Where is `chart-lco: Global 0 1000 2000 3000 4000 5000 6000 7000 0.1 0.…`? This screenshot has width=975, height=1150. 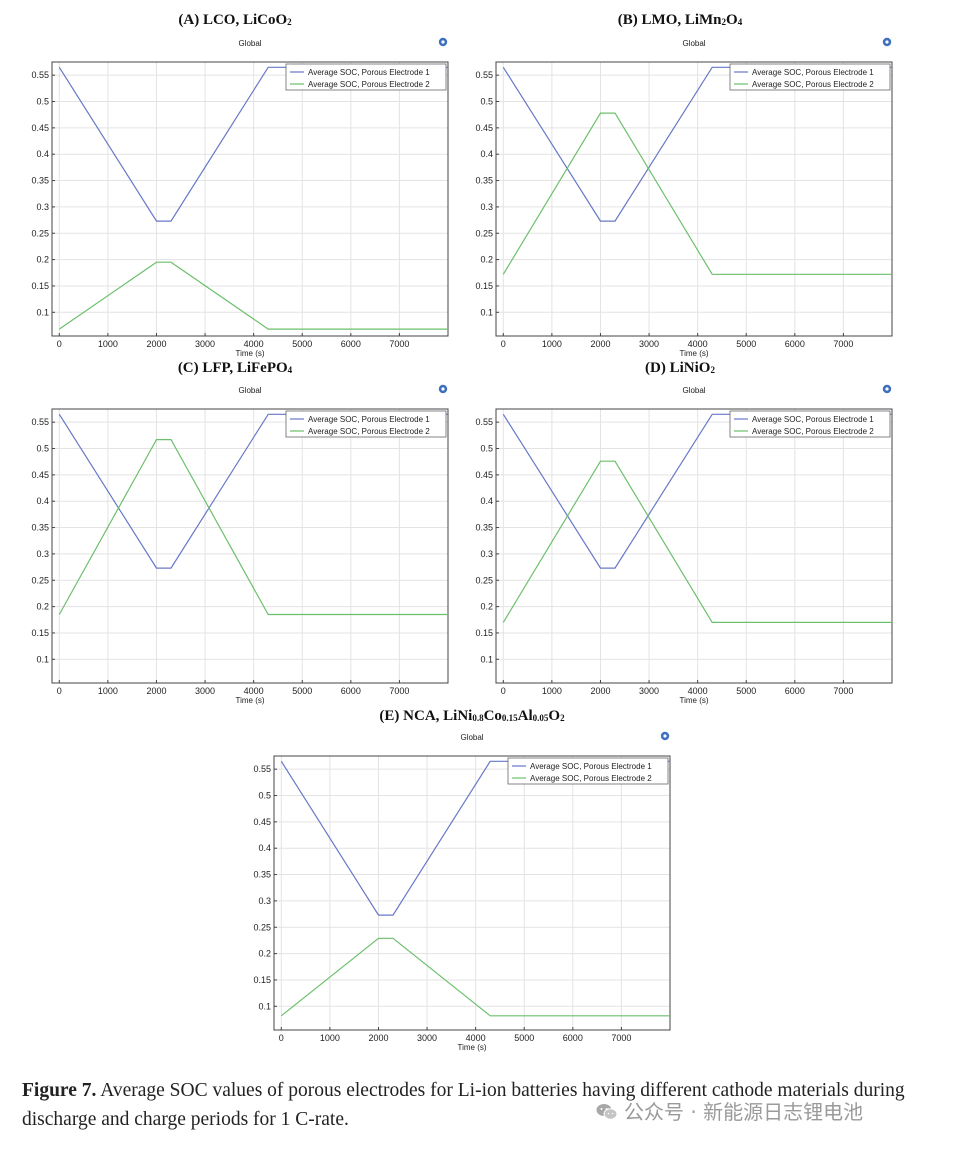 chart-lco: Global 0 1000 2000 3000 4000 5000 6000 7000 0.1 0.… is located at coordinates (240, 197).